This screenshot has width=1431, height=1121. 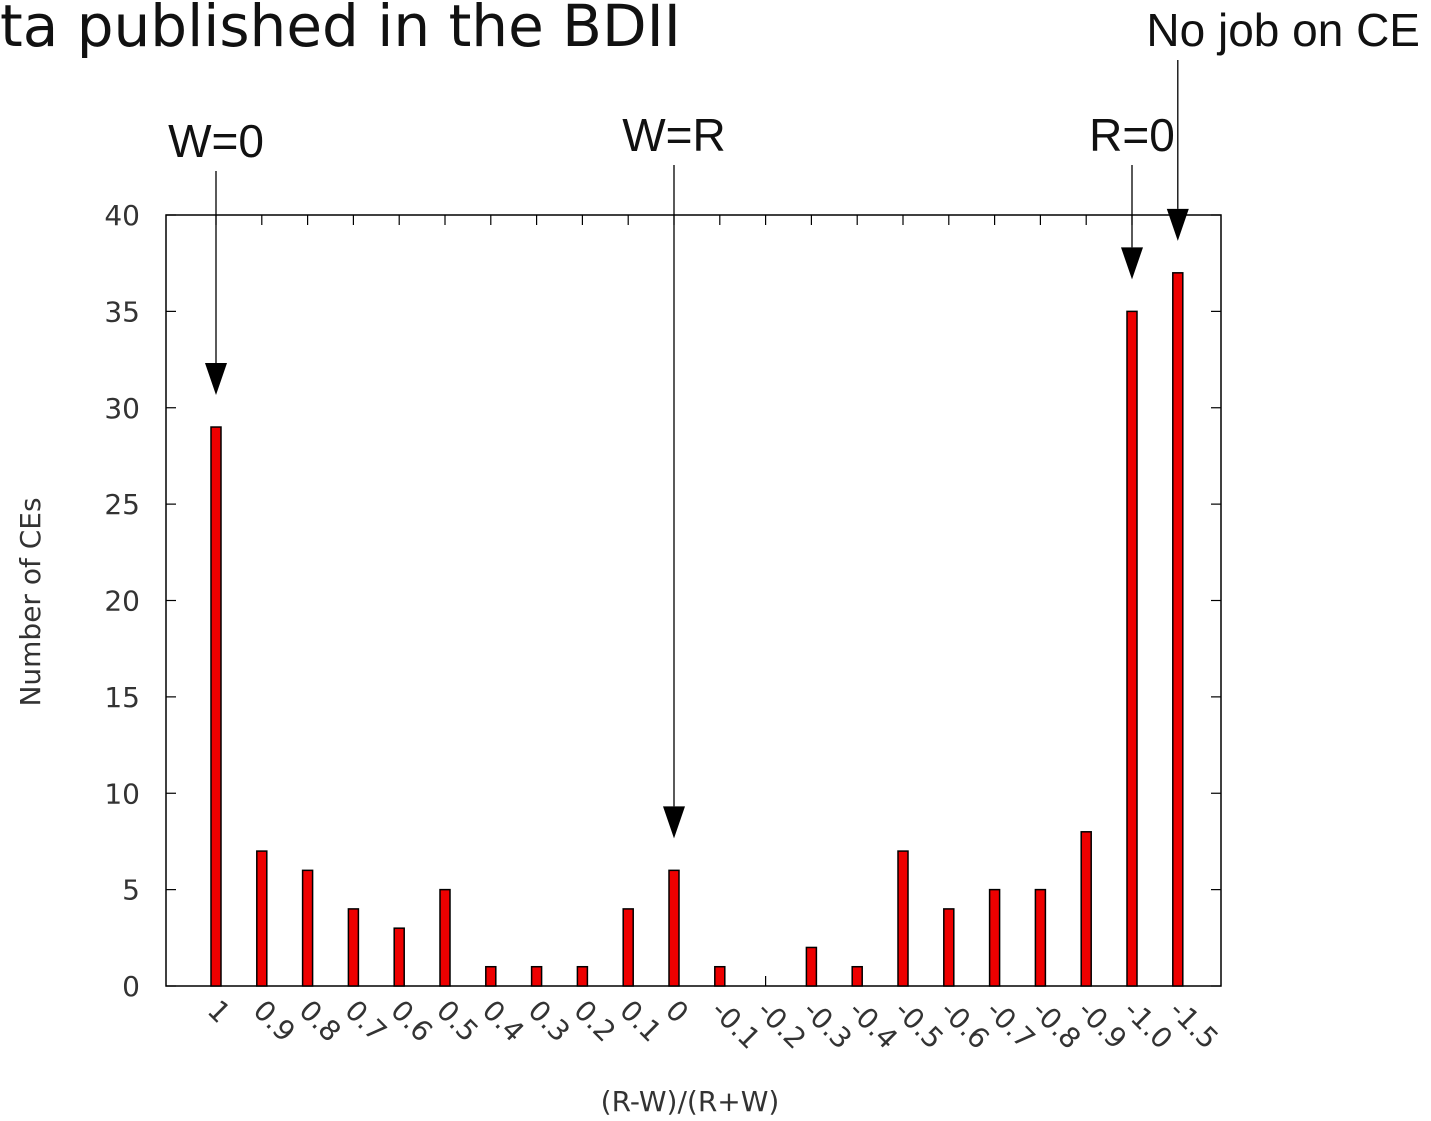 What do you see at coordinates (736, 1025) in the screenshot?
I see `x-tick-label: -0.1` at bounding box center [736, 1025].